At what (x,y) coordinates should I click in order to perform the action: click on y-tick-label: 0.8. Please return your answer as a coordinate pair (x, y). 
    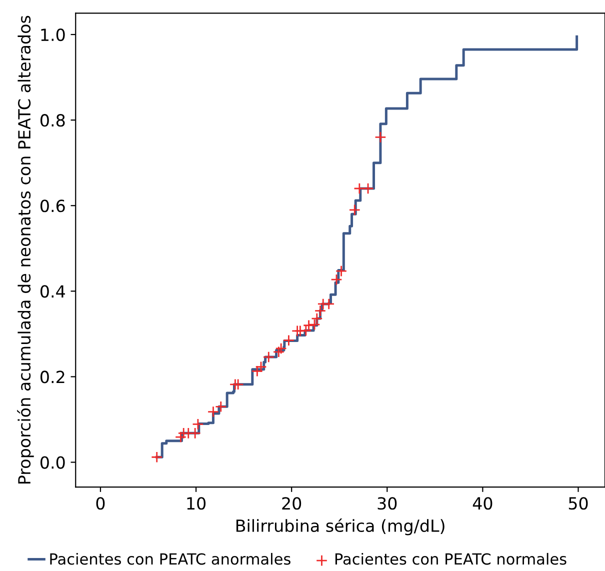
    Looking at the image, I should click on (52, 120).